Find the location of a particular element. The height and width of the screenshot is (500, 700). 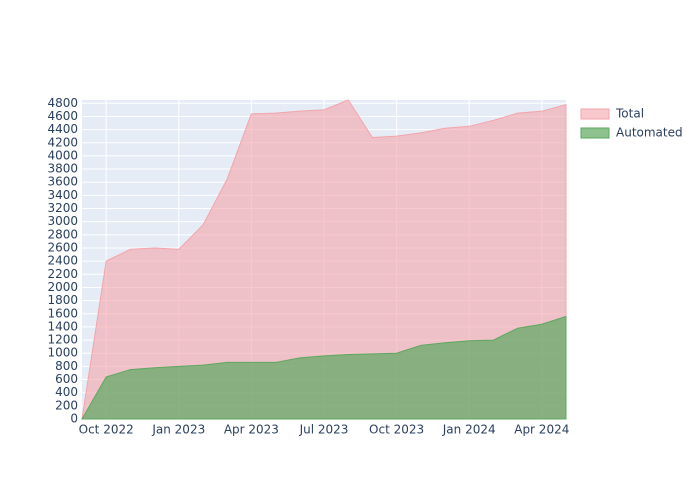

y-tick-label: 3200 is located at coordinates (62, 208).